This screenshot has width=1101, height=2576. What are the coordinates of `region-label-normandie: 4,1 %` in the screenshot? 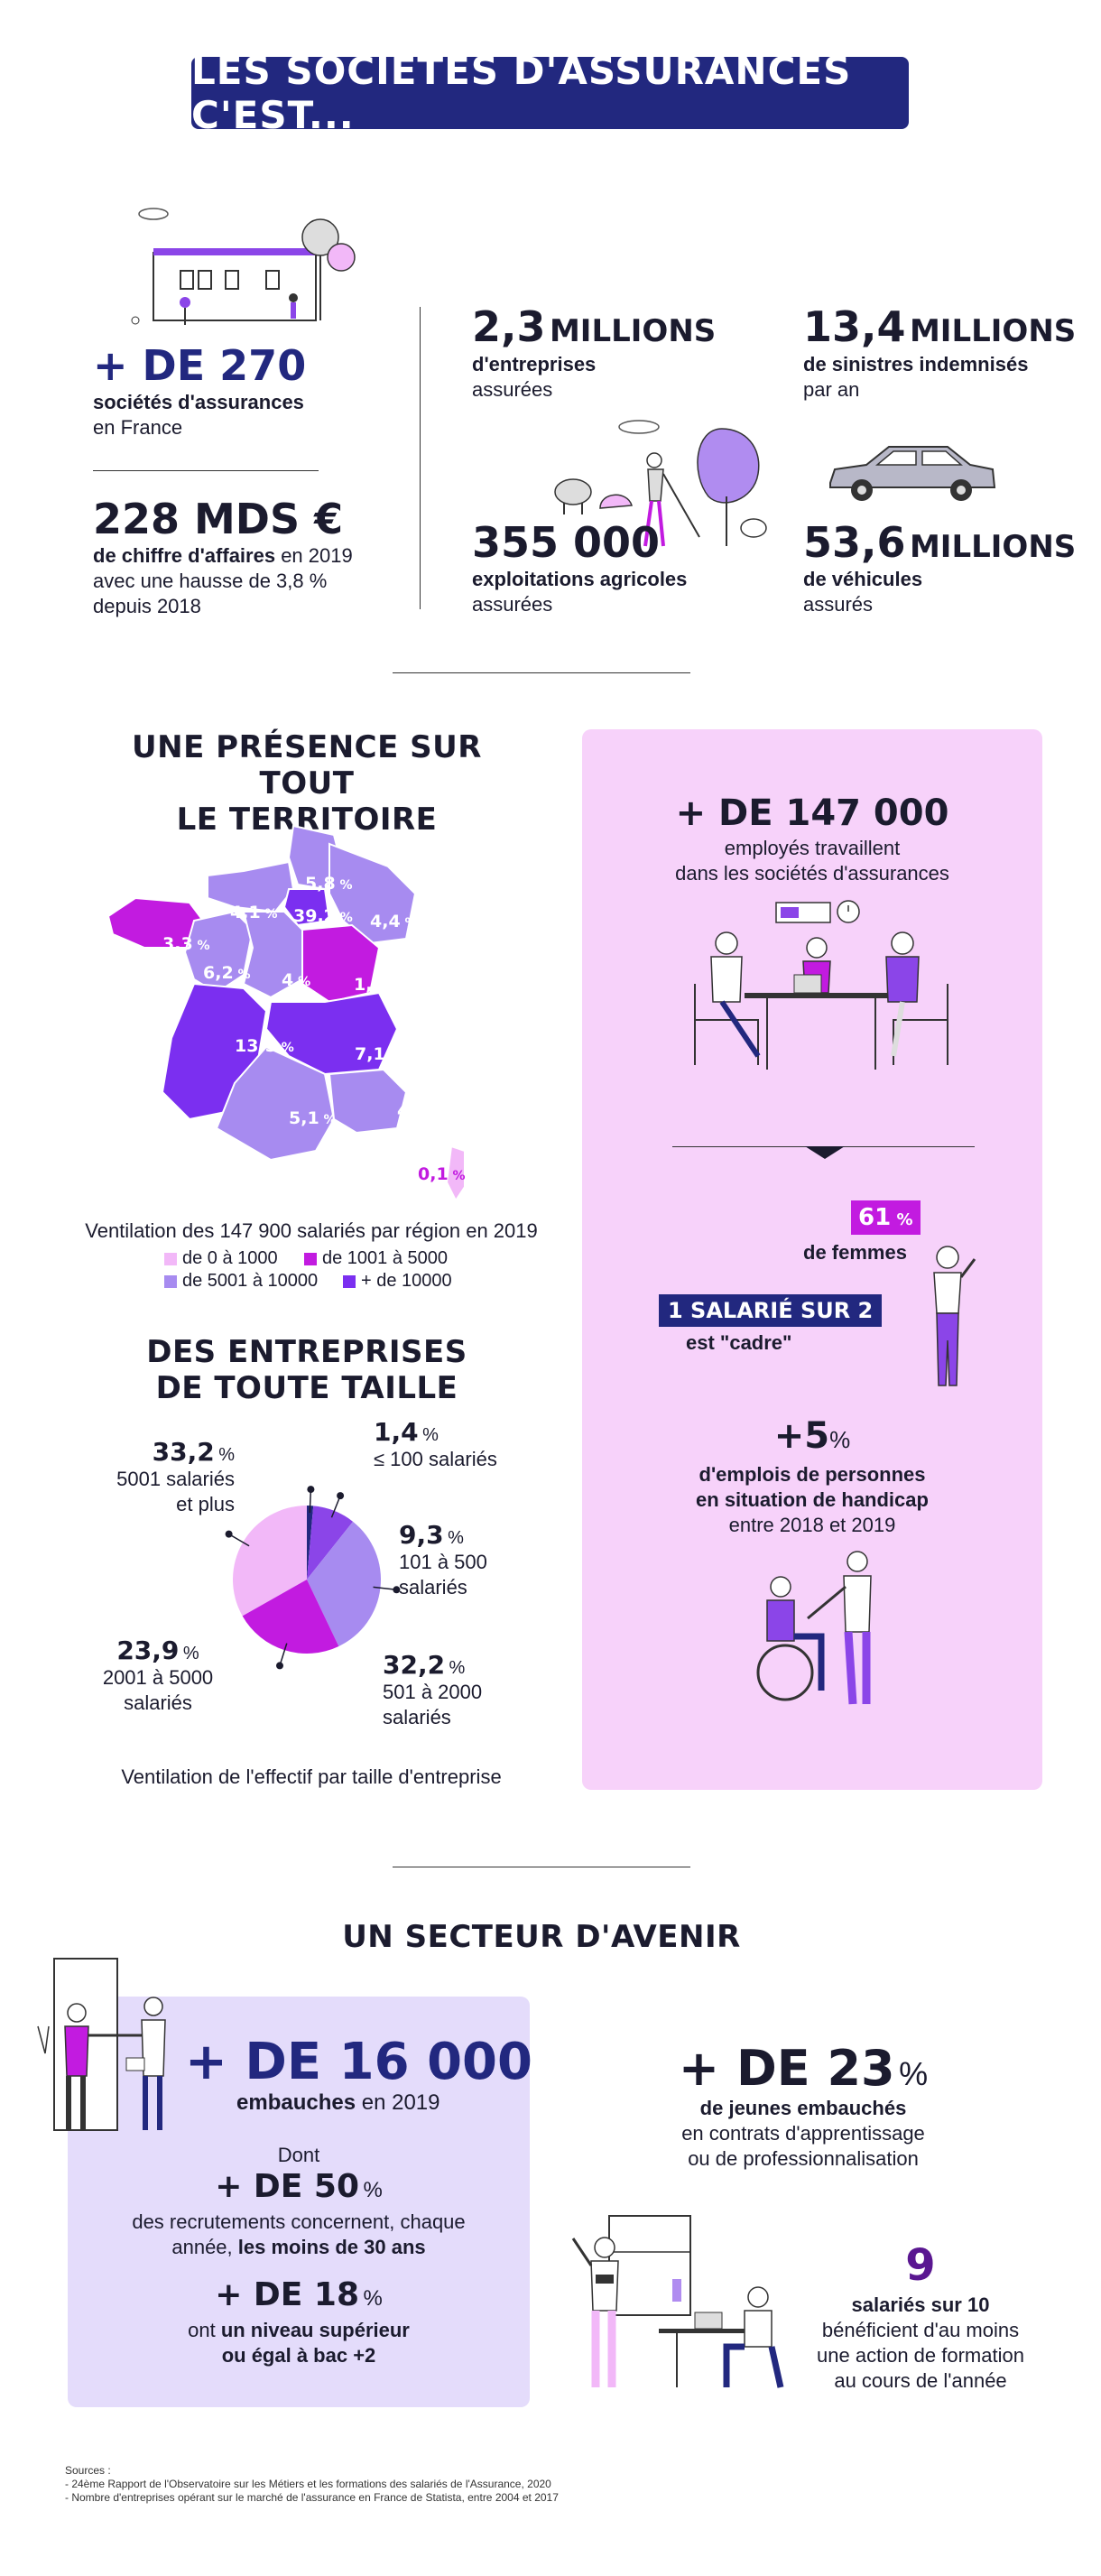 It's located at (254, 912).